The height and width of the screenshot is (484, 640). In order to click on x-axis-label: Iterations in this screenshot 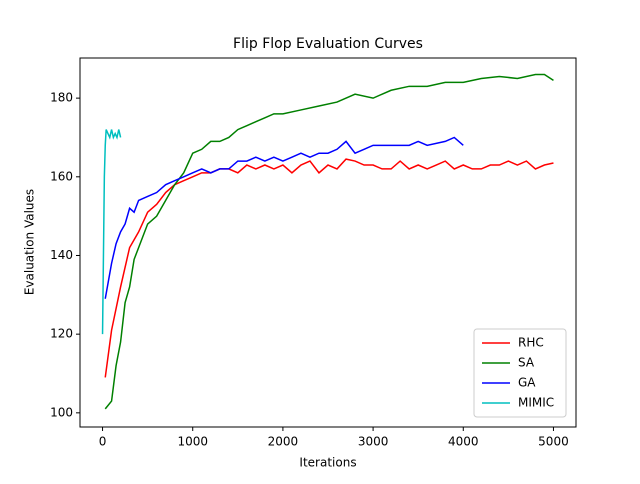, I will do `click(327, 463)`.